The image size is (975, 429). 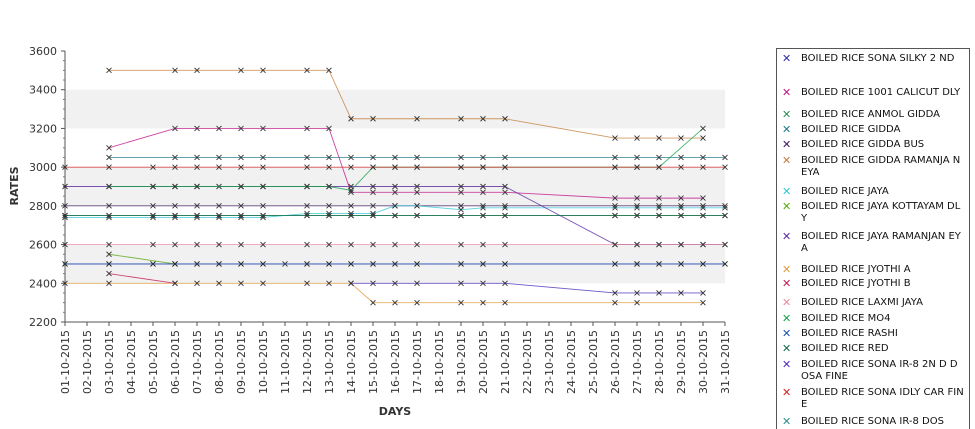 What do you see at coordinates (43, 128) in the screenshot?
I see `y-tick-label: 3200` at bounding box center [43, 128].